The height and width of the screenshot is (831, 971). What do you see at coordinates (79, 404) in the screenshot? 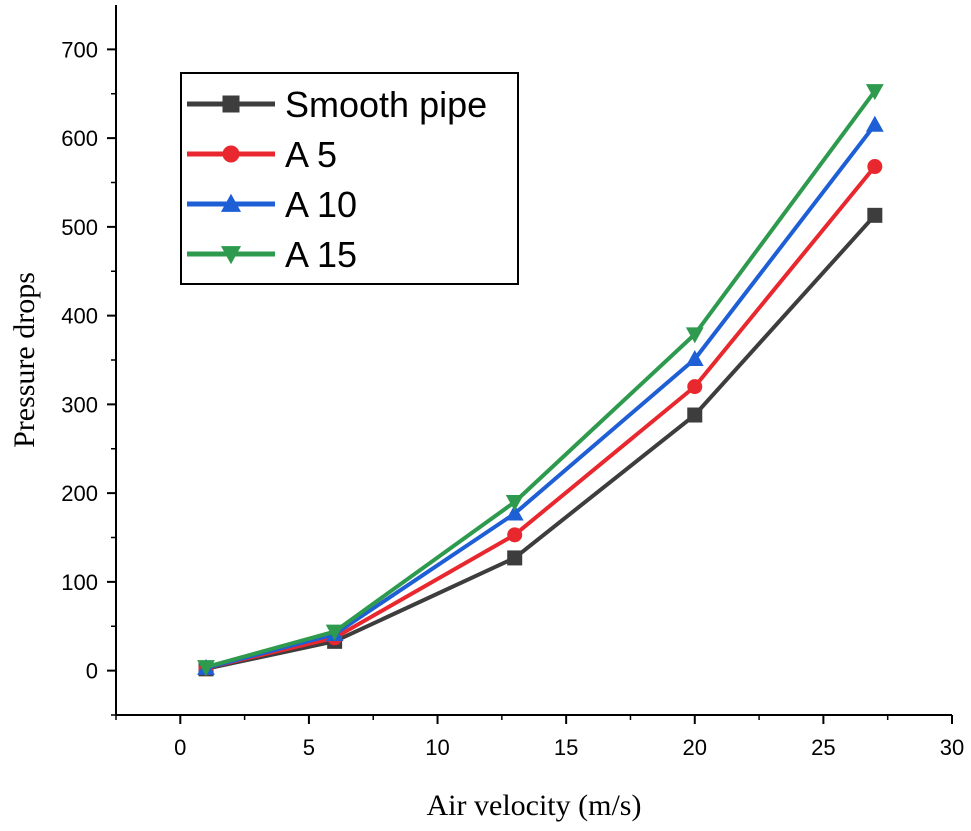
I see `y-tick-label: 300` at bounding box center [79, 404].